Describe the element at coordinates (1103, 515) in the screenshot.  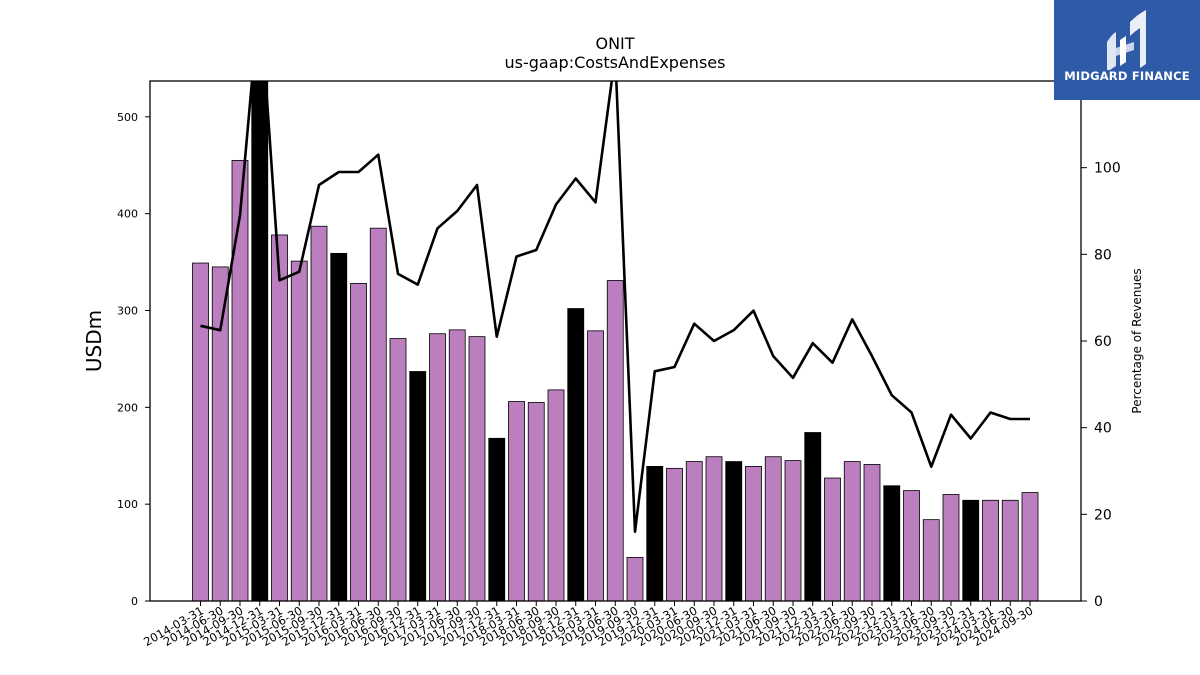
I see `y2-tick-label: 20` at that location.